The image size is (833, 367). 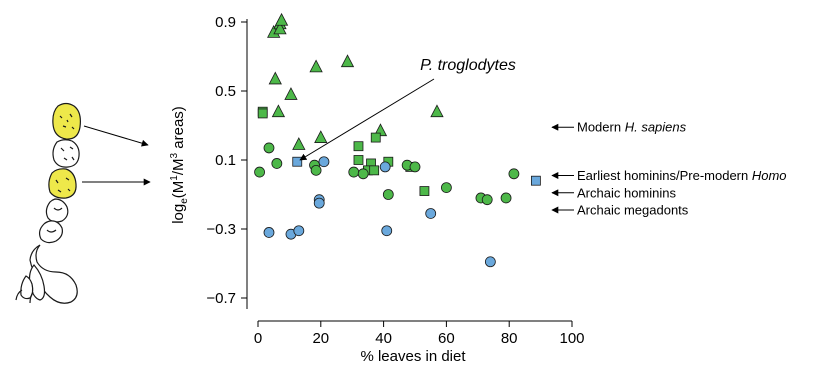 I want to click on y-tick-label: −0.7, so click(x=221, y=298).